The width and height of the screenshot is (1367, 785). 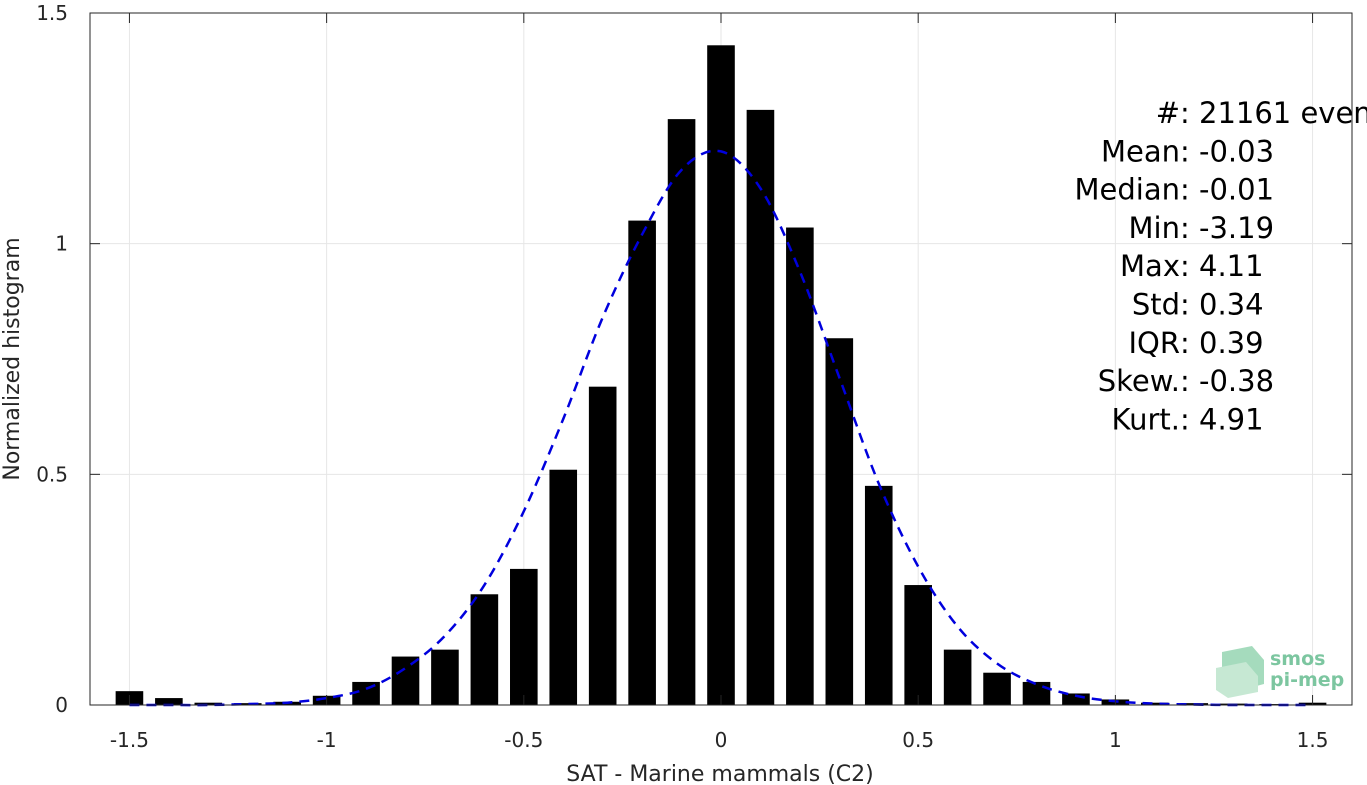 What do you see at coordinates (1150, 266) in the screenshot?
I see `stat-label: Max` at bounding box center [1150, 266].